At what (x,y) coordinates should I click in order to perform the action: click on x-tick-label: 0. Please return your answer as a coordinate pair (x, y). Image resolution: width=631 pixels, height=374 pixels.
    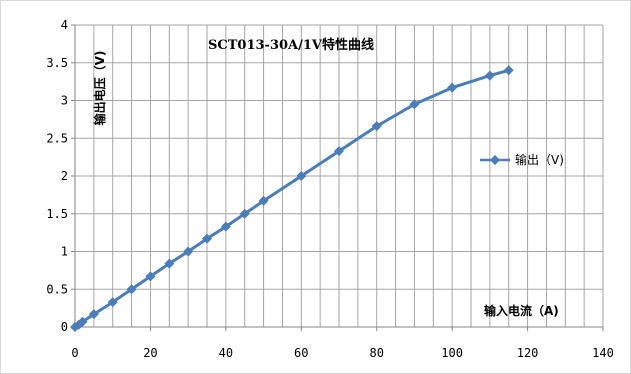
    Looking at the image, I should click on (74, 353).